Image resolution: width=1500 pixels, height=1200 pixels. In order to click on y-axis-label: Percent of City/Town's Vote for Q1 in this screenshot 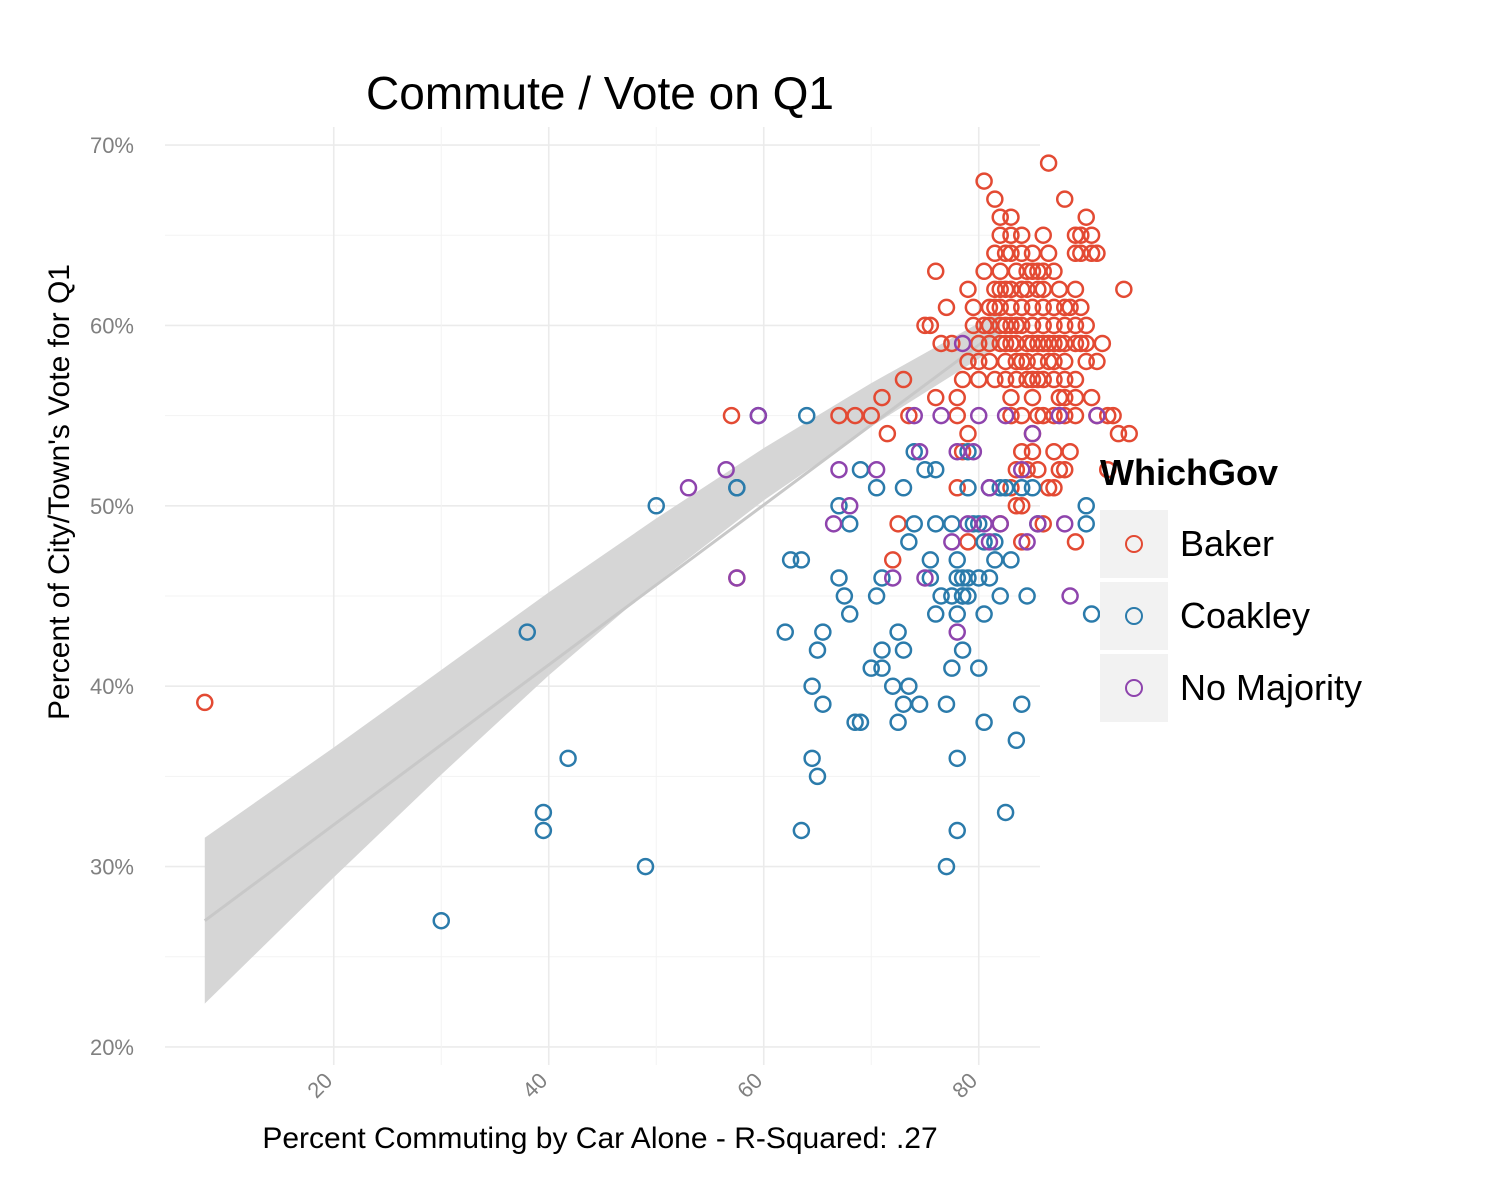, I will do `click(59, 492)`.